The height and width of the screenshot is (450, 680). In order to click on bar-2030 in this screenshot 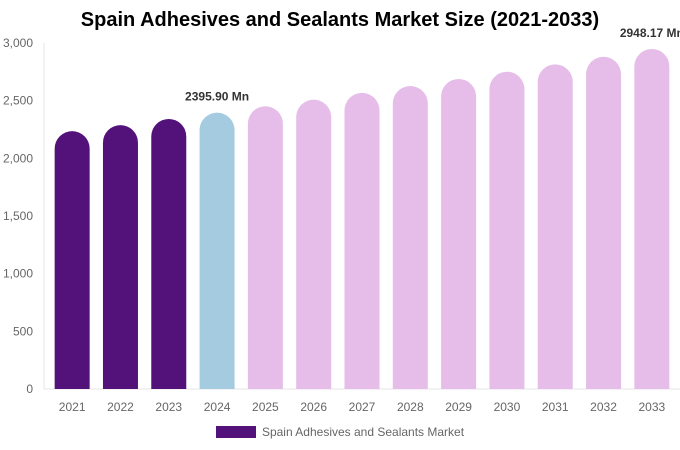, I will do `click(507, 230)`.